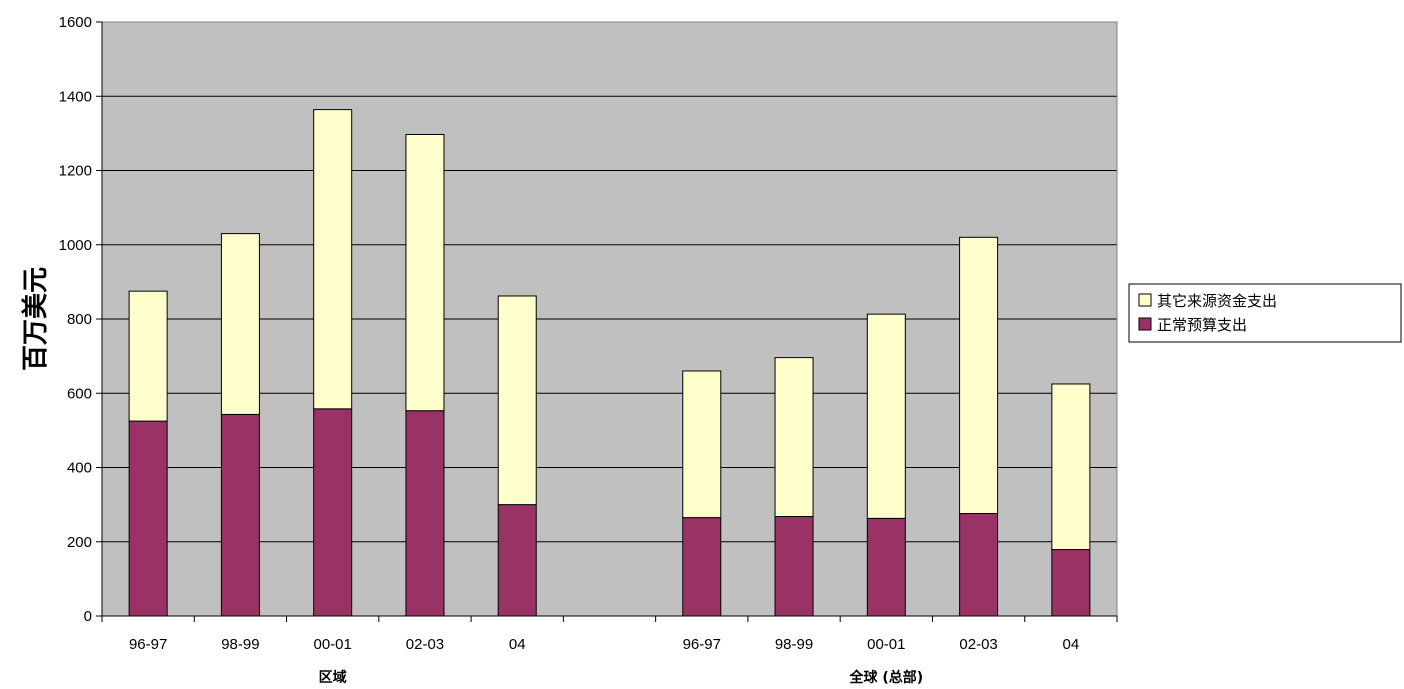 This screenshot has width=1404, height=689. I want to click on y-tick-label: 400, so click(79, 468).